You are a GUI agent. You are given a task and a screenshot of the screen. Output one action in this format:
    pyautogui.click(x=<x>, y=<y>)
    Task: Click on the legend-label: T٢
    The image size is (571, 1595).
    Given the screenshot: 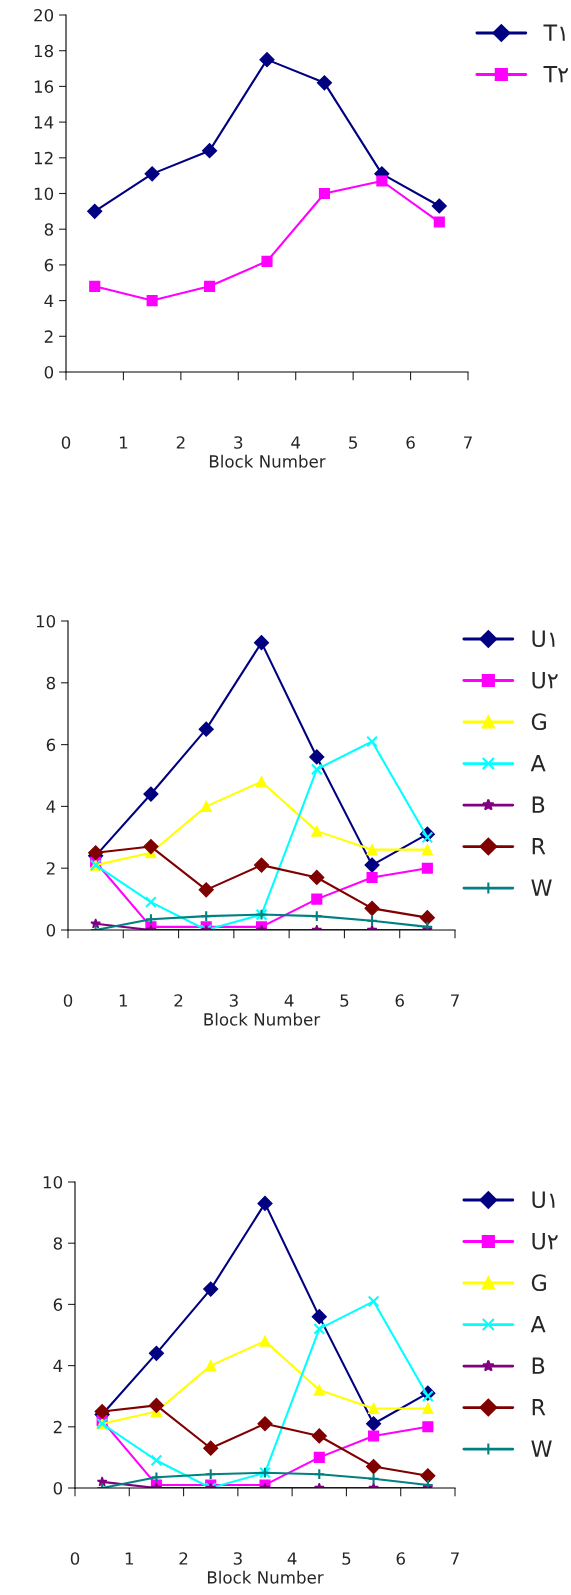 What is the action you would take?
    pyautogui.click(x=556, y=74)
    